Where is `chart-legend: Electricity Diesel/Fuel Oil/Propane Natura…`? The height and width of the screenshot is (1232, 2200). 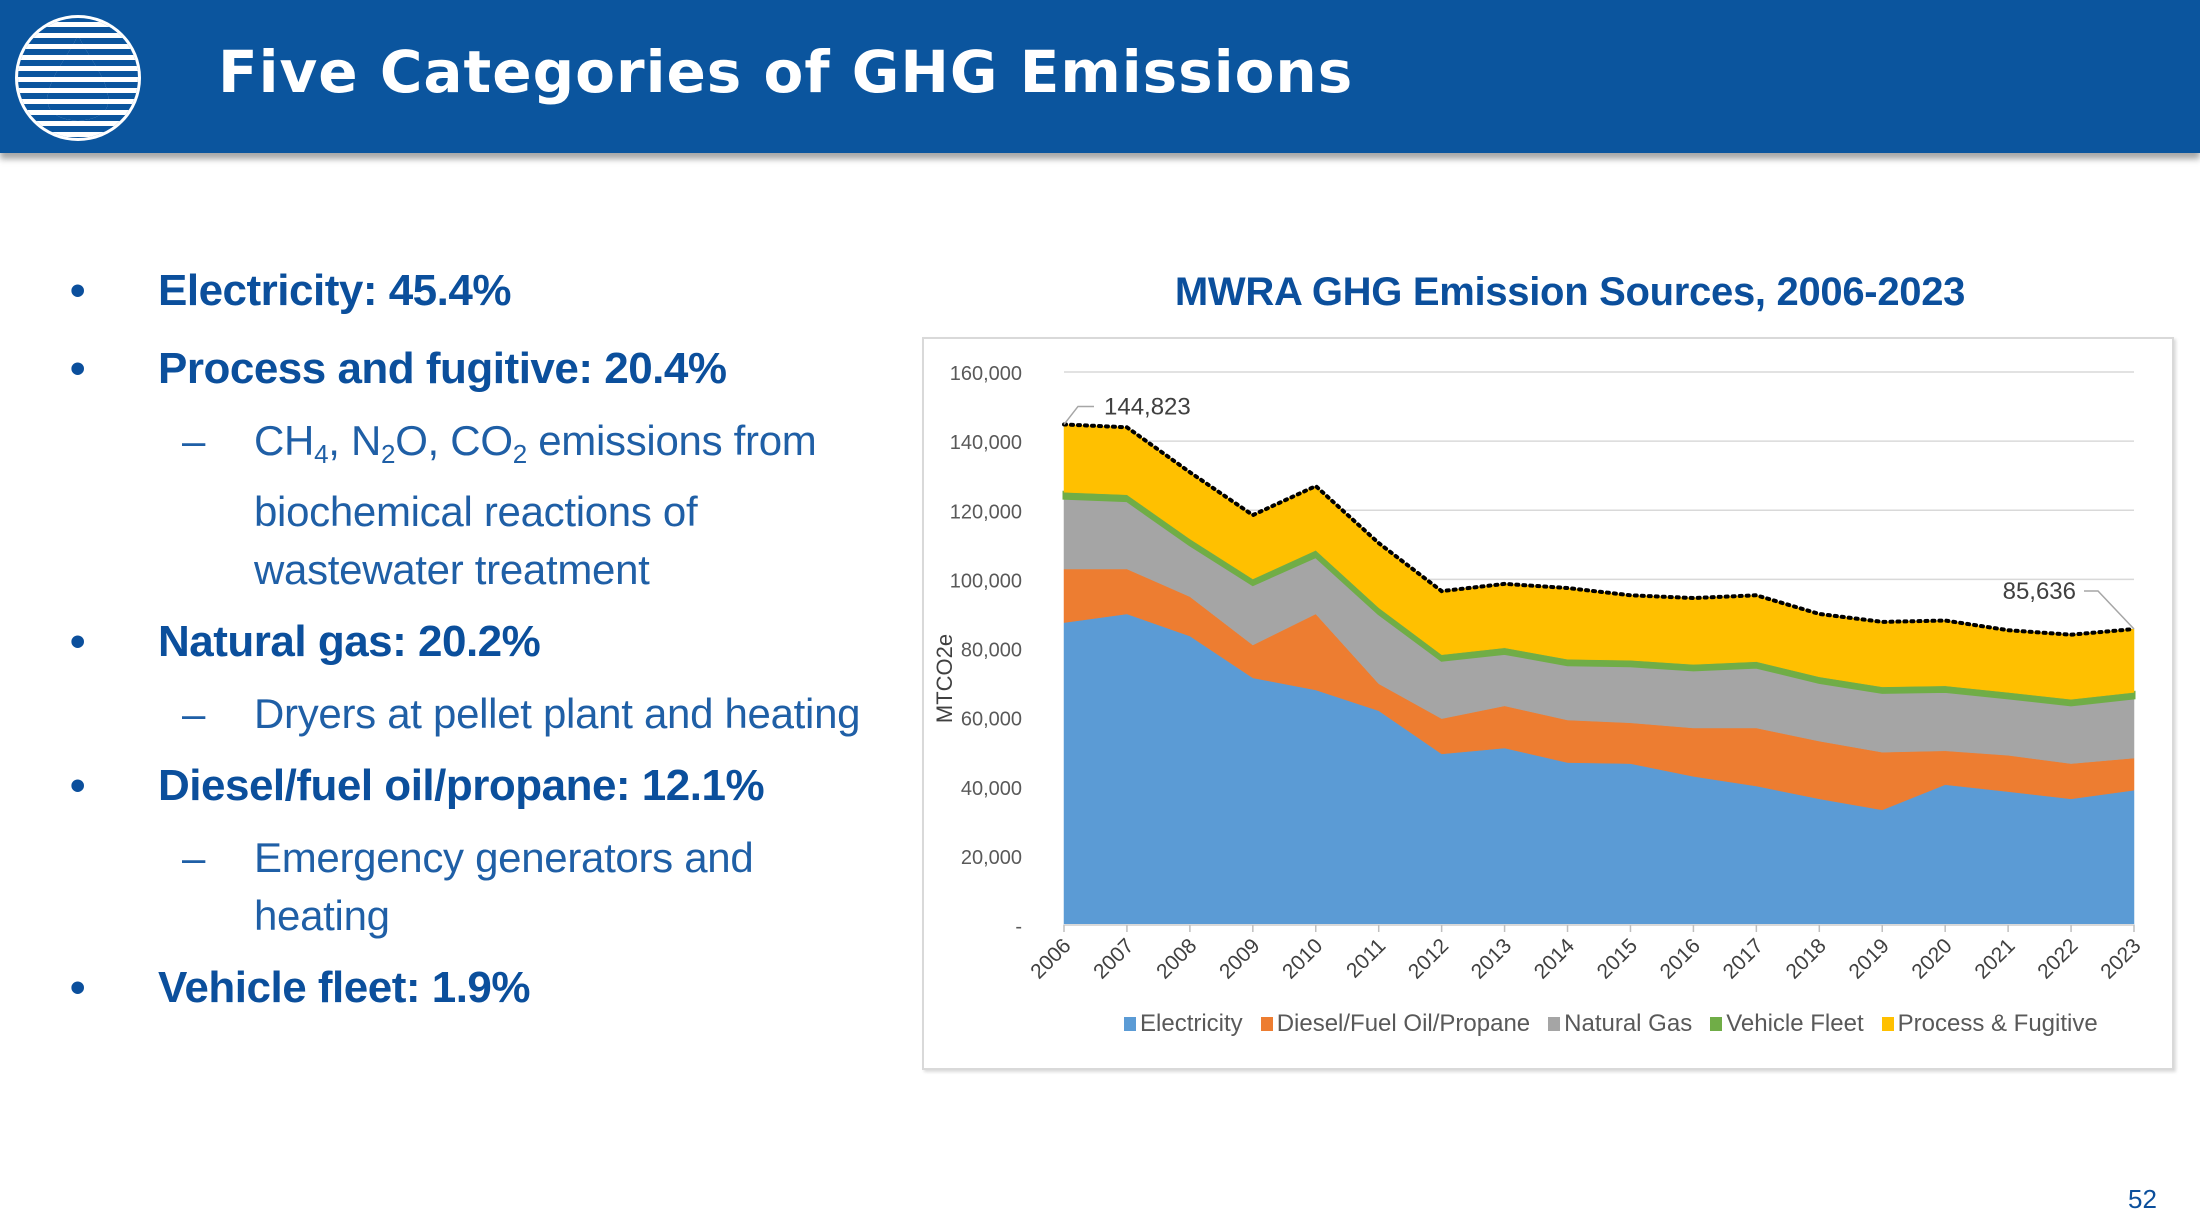
chart-legend: Electricity Diesel/Fuel Oil/Propane Natura… is located at coordinates (1611, 1024).